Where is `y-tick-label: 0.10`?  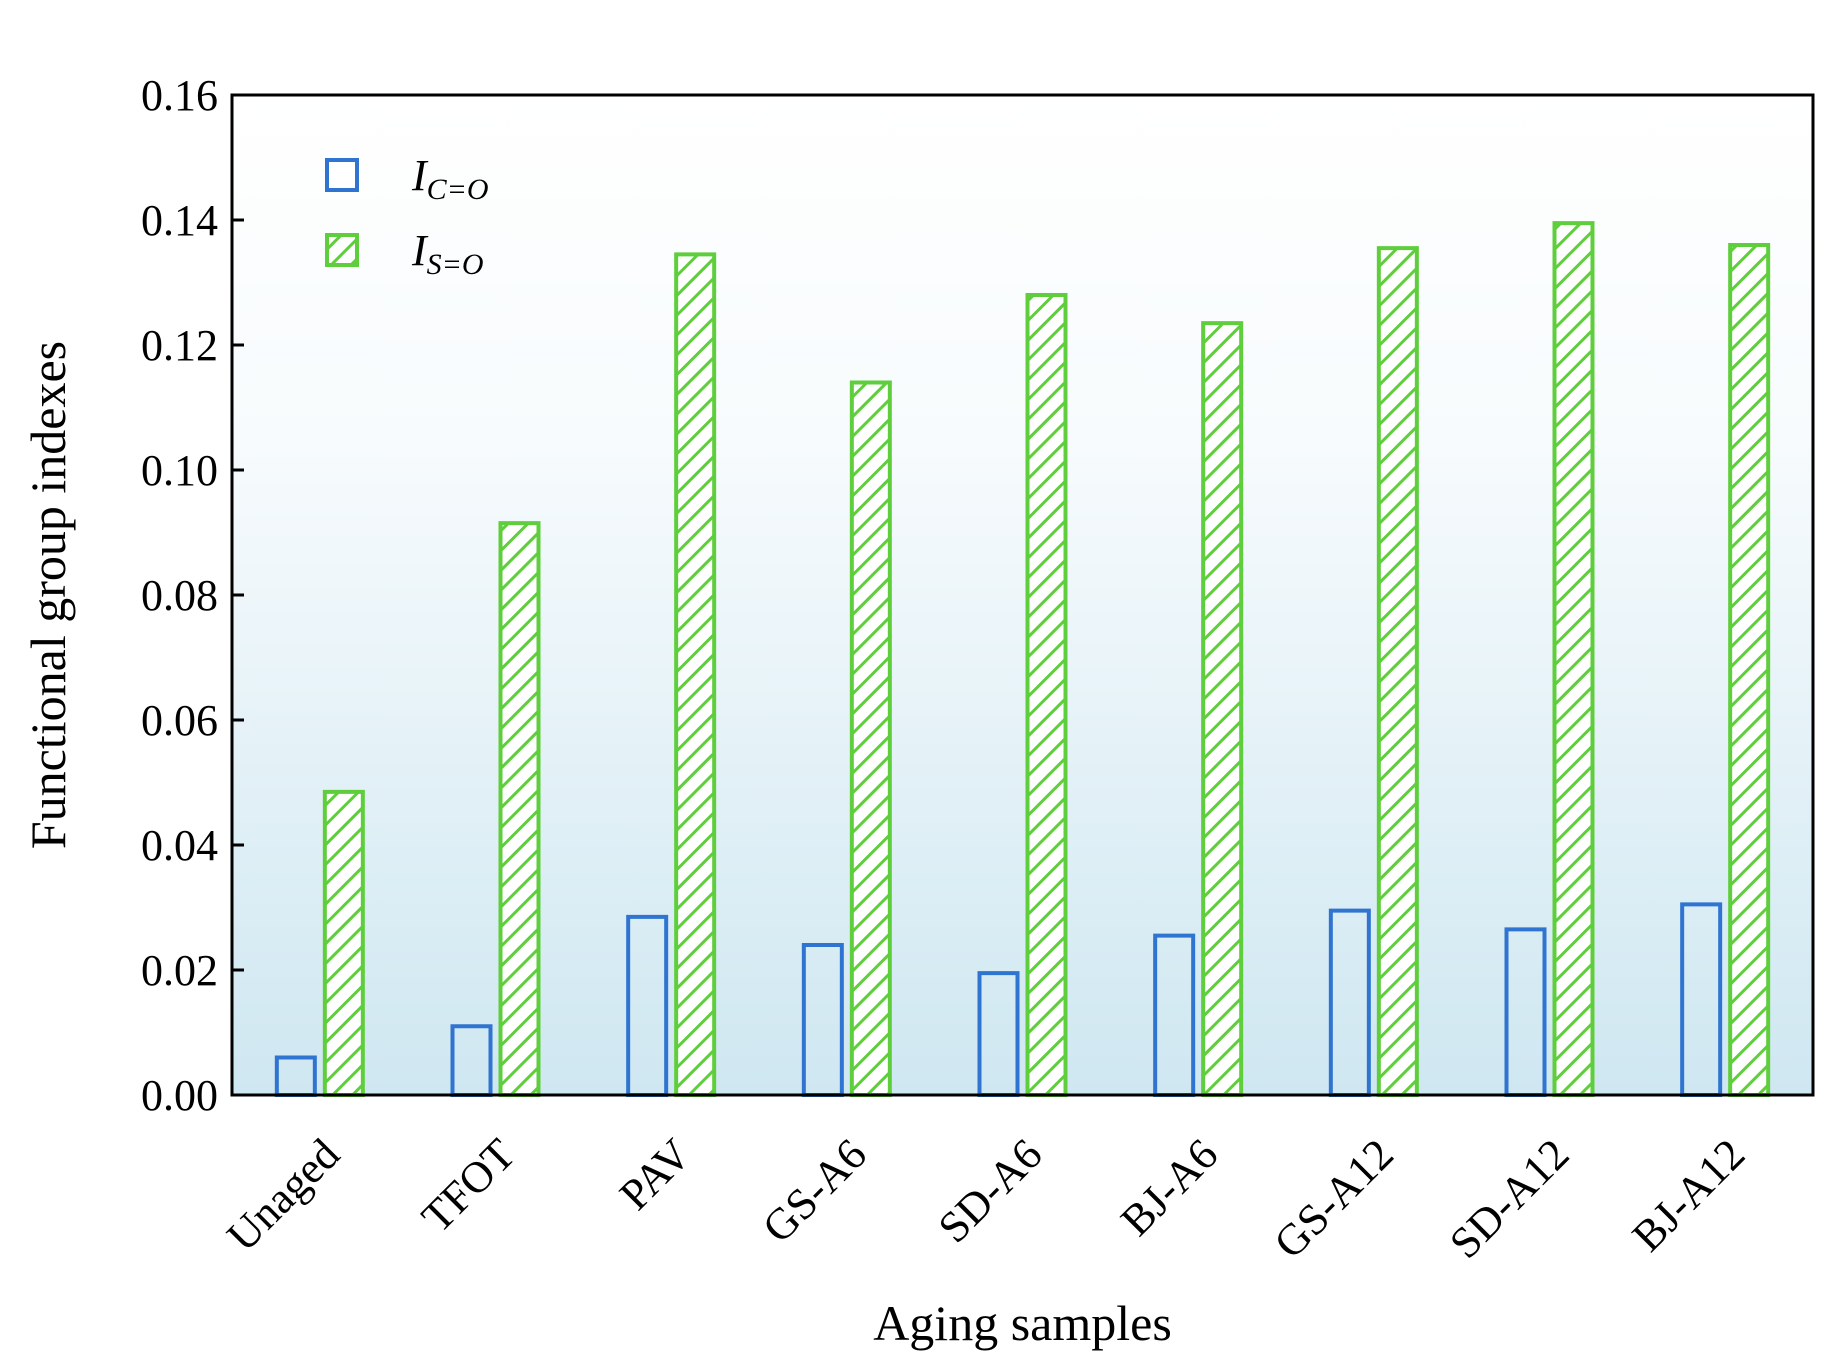 y-tick-label: 0.10 is located at coordinates (179, 470).